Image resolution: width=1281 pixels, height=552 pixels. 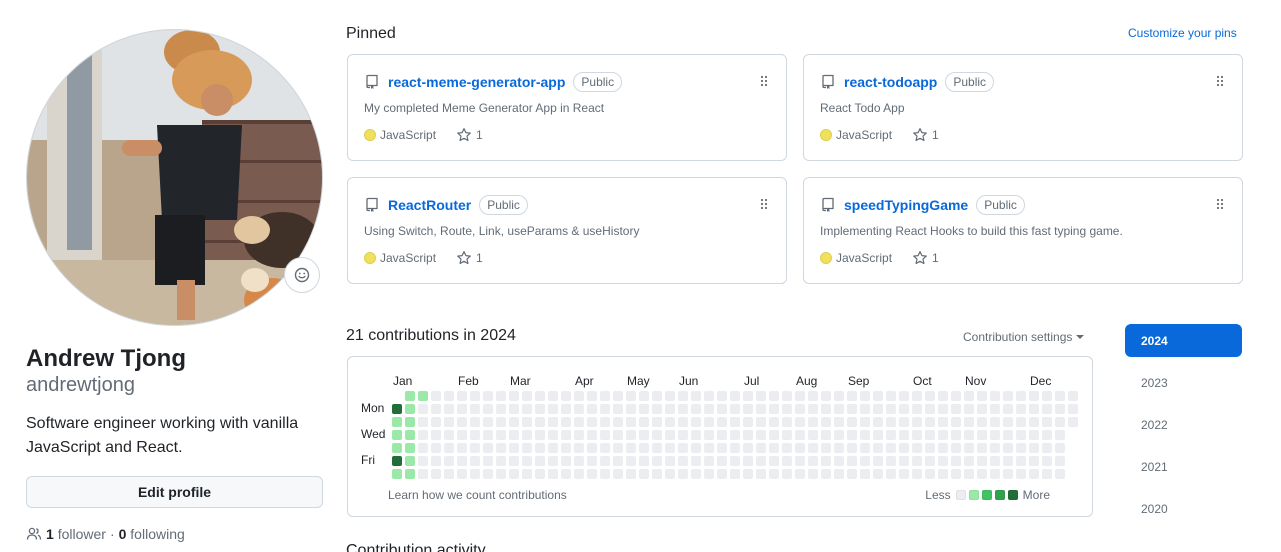 What do you see at coordinates (469, 135) in the screenshot?
I see `stargazers-link: 1` at bounding box center [469, 135].